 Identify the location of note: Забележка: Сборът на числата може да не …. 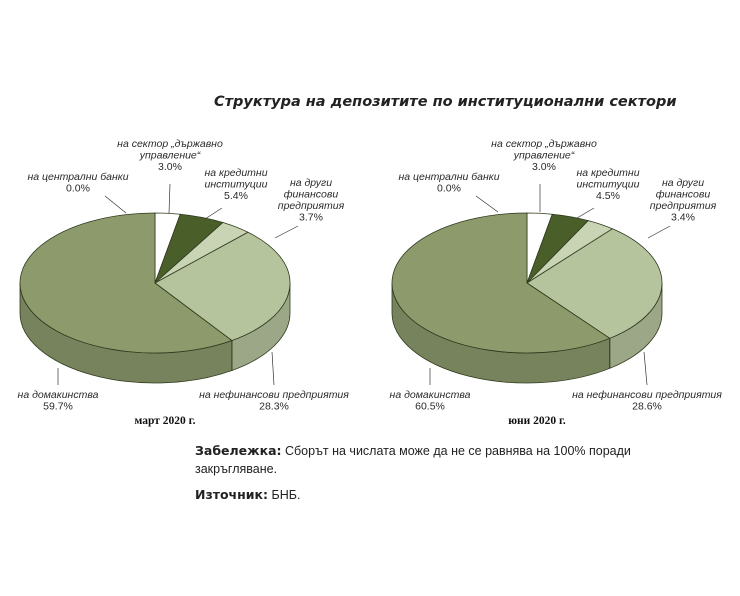
(455, 460).